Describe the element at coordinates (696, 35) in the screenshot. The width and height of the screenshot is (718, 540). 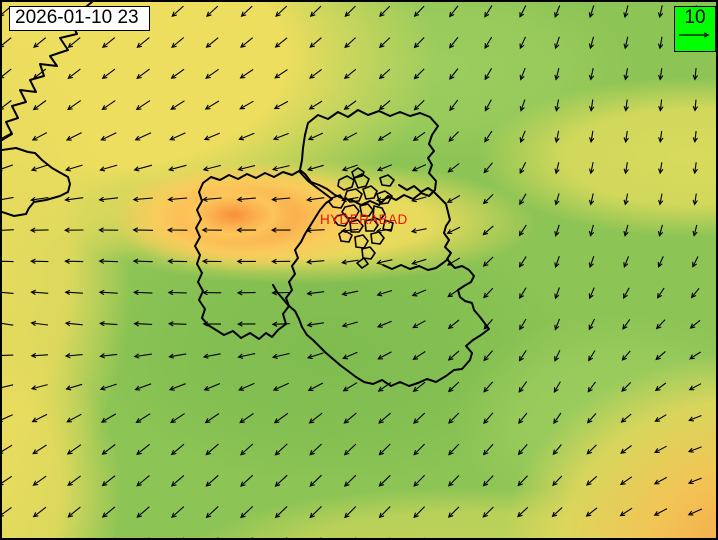
I see `wind-scale-arrow-icon` at that location.